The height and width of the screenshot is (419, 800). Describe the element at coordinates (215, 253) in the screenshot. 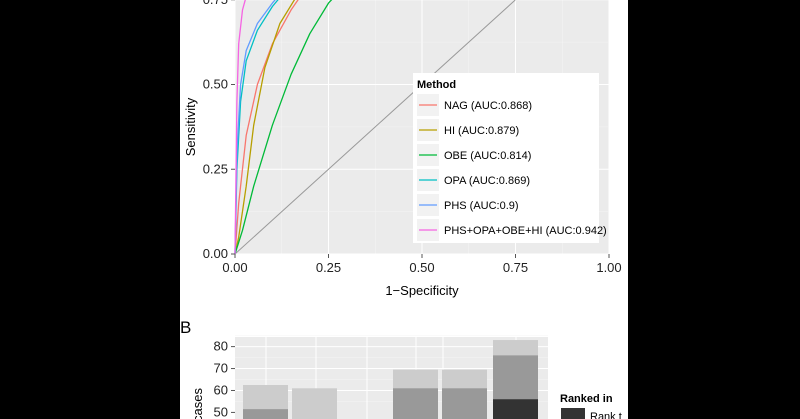

I see `y-tick-label: 0.00` at that location.